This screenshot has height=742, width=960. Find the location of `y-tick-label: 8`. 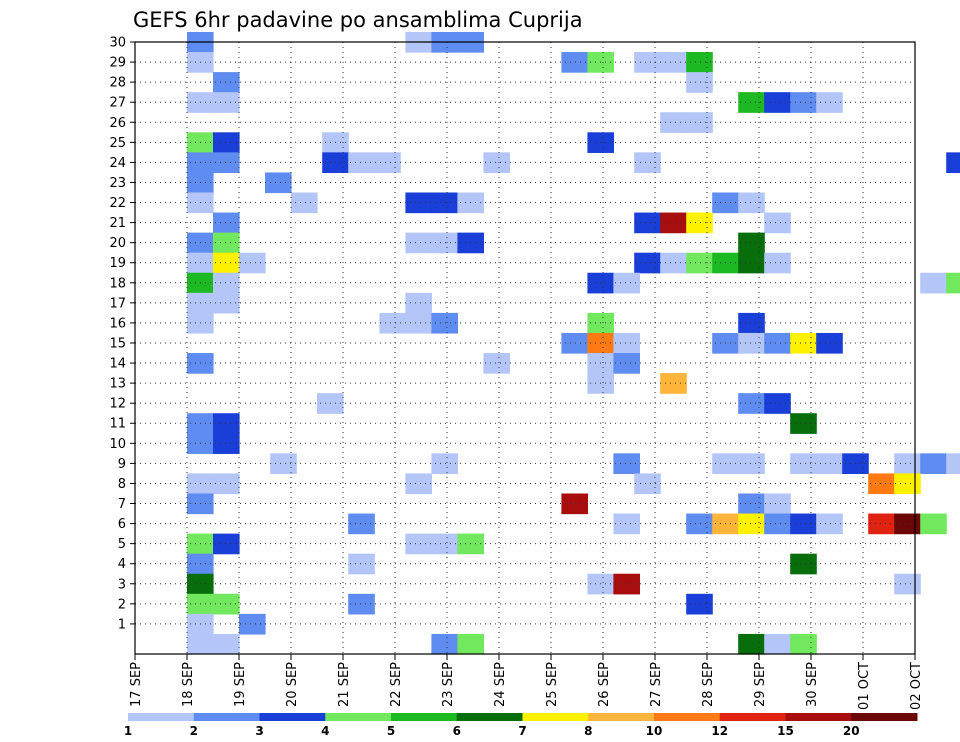

y-tick-label: 8 is located at coordinates (122, 484).